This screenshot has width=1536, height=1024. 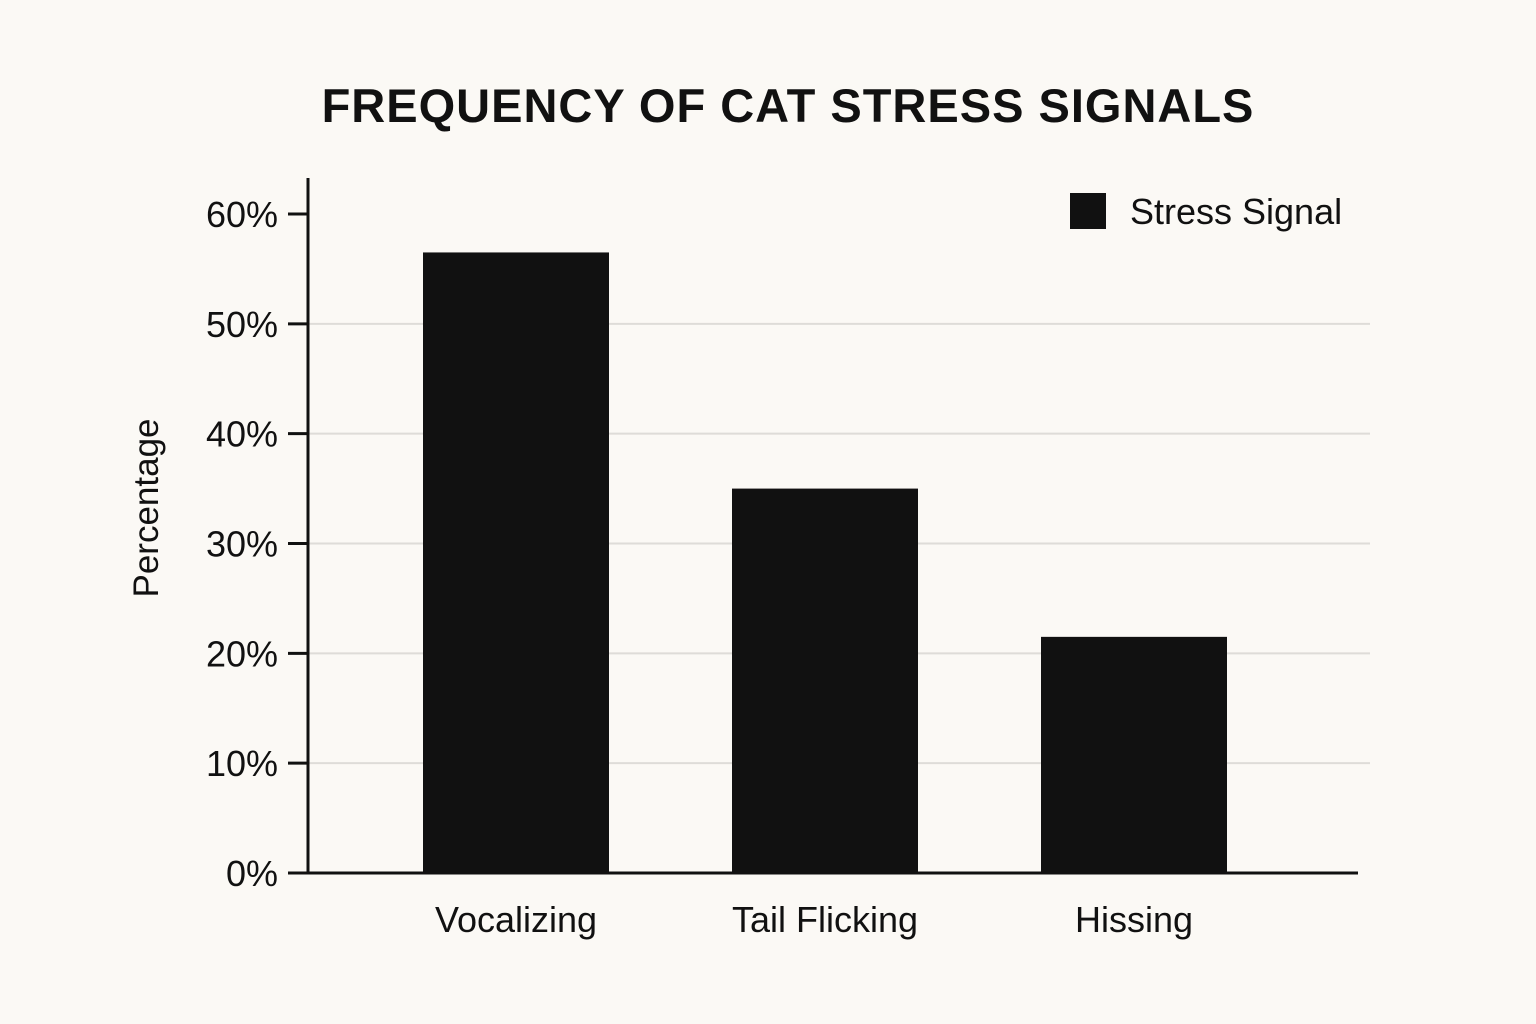 I want to click on y-tick-label: 50%, so click(x=242, y=324).